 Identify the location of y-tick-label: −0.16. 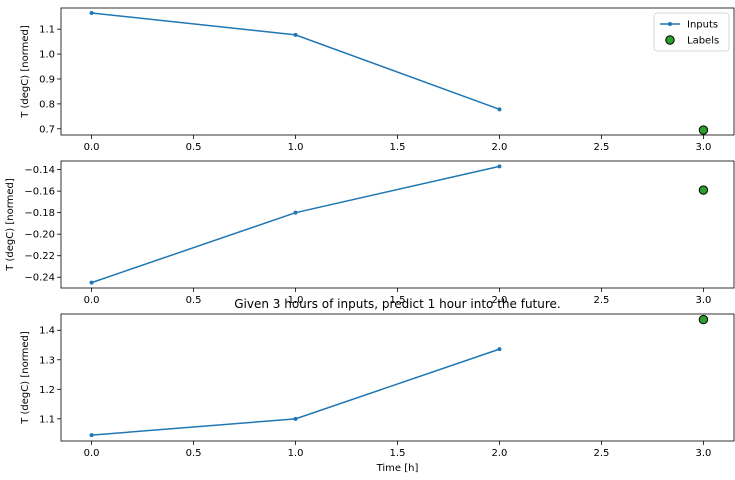
(39, 192).